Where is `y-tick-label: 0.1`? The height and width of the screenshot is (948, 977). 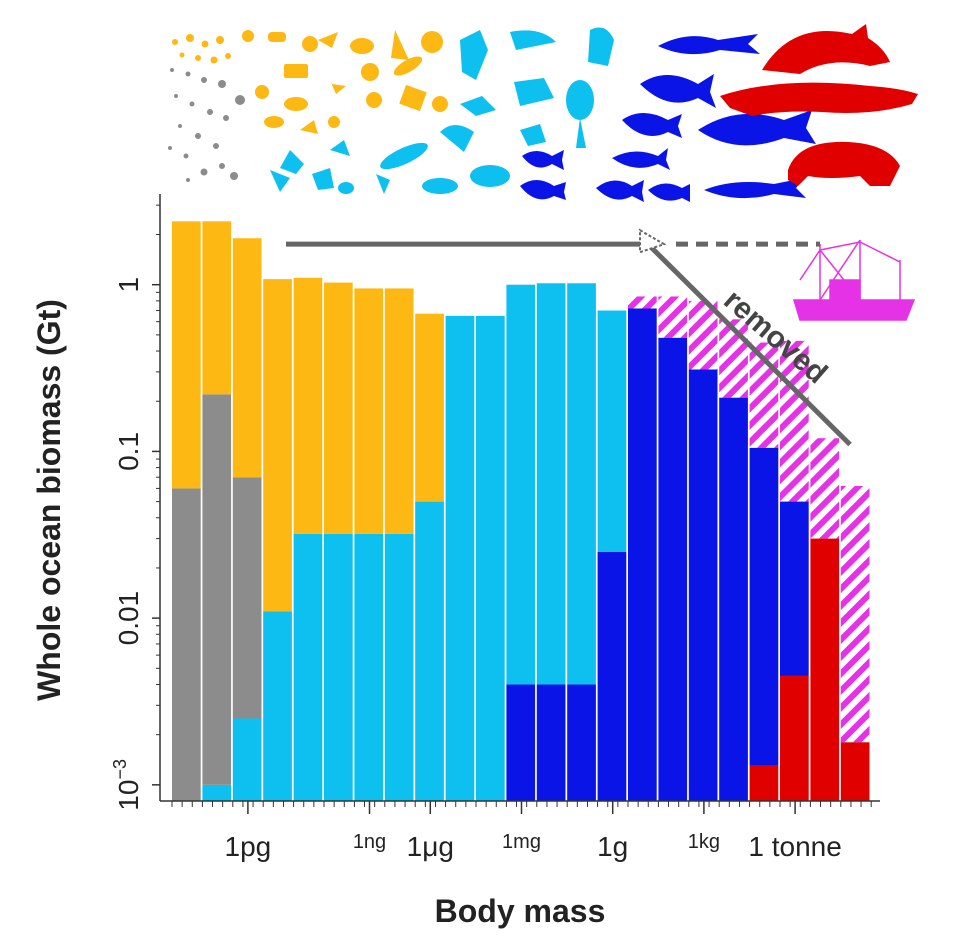
y-tick-label: 0.1 is located at coordinates (128, 451).